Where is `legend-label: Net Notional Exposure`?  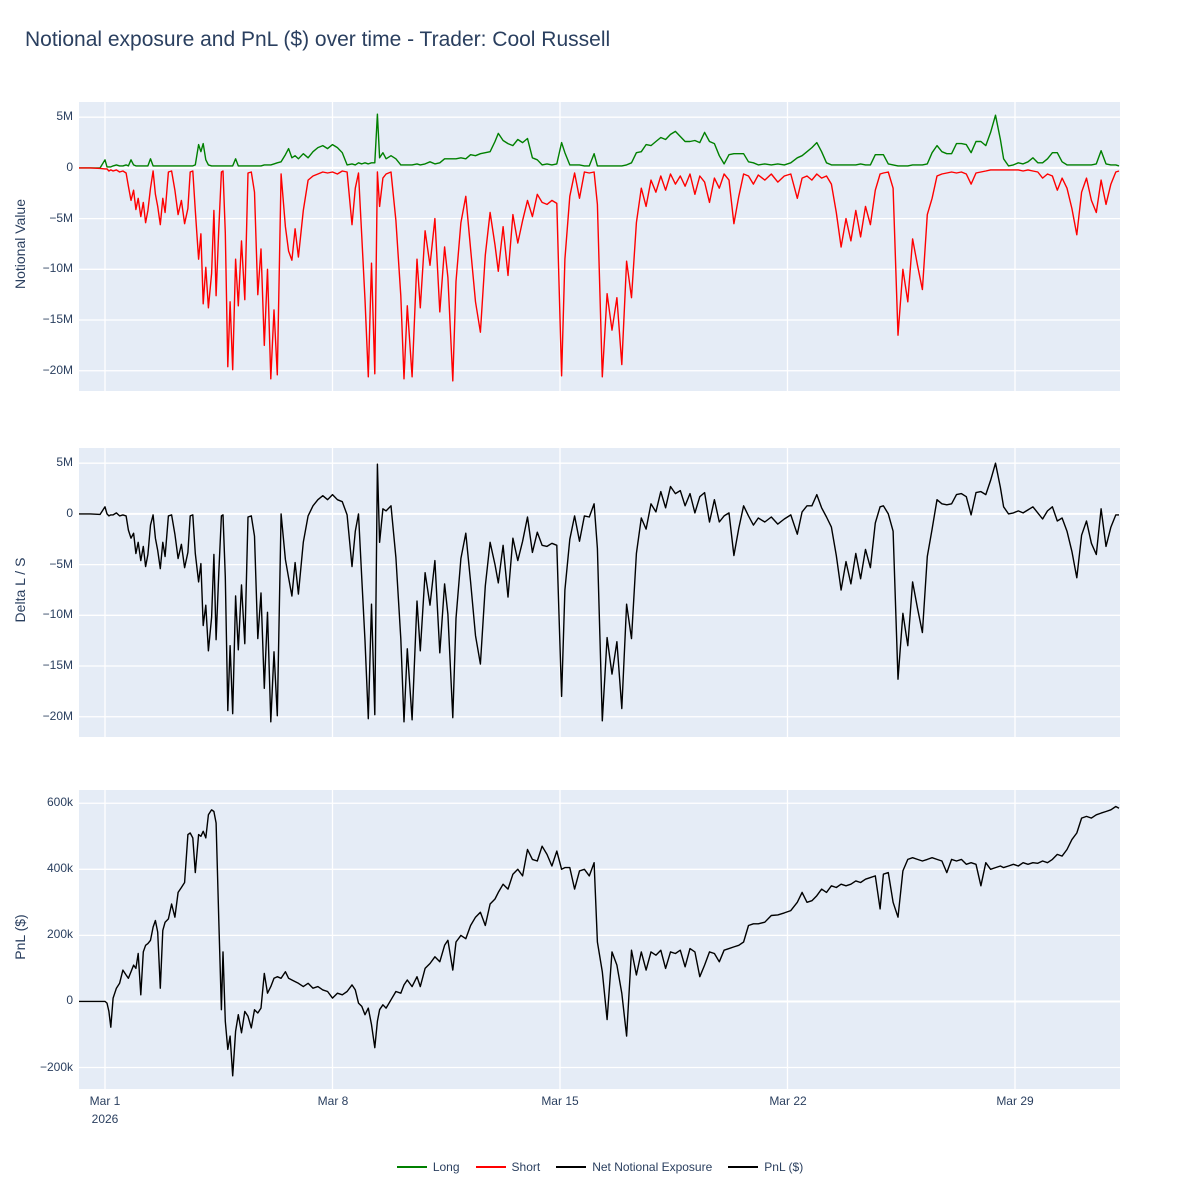
legend-label: Net Notional Exposure is located at coordinates (652, 1167).